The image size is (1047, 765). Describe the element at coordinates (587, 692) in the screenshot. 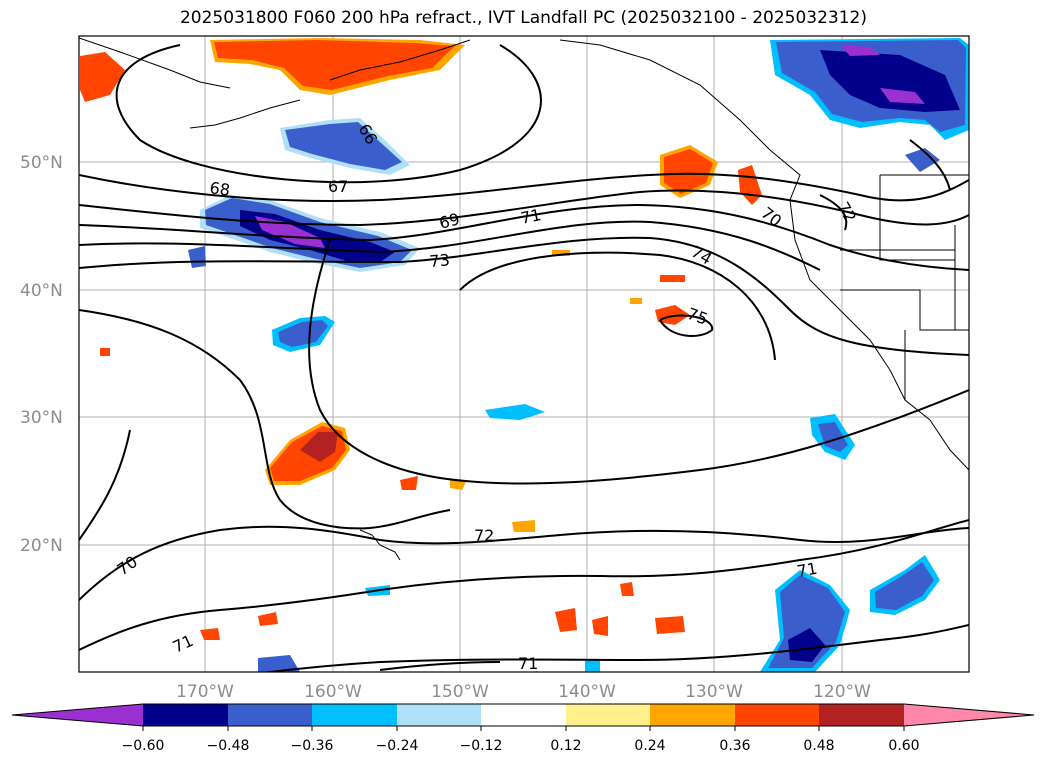

I see `lon-label: 140°W` at that location.